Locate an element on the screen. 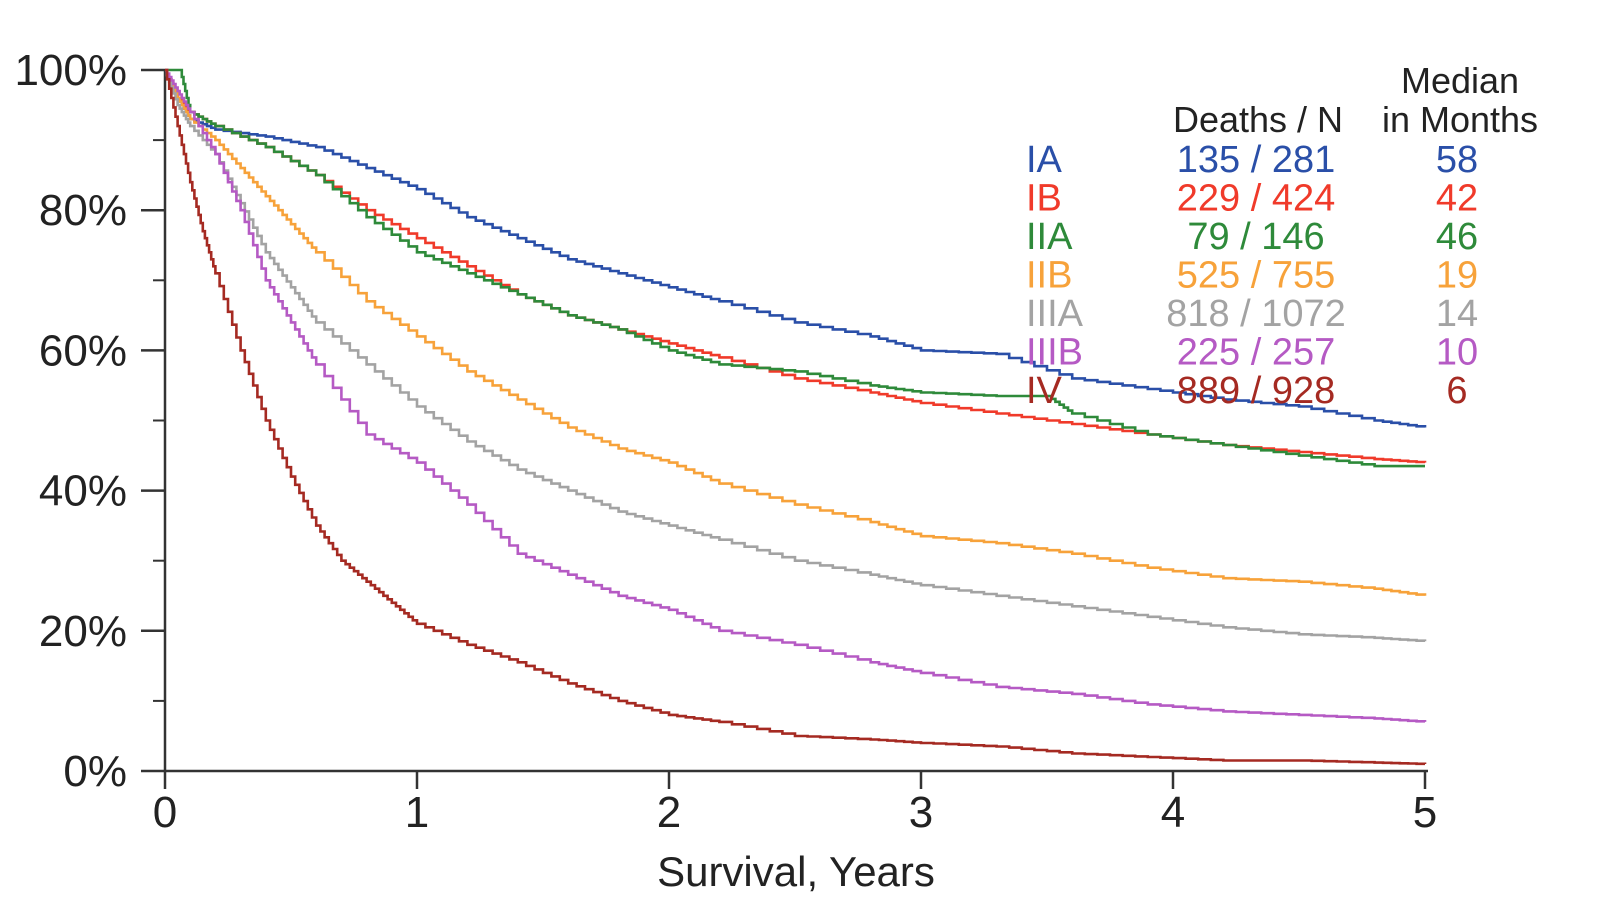  legend-stage-iiib: IIIB is located at coordinates (1054, 353).